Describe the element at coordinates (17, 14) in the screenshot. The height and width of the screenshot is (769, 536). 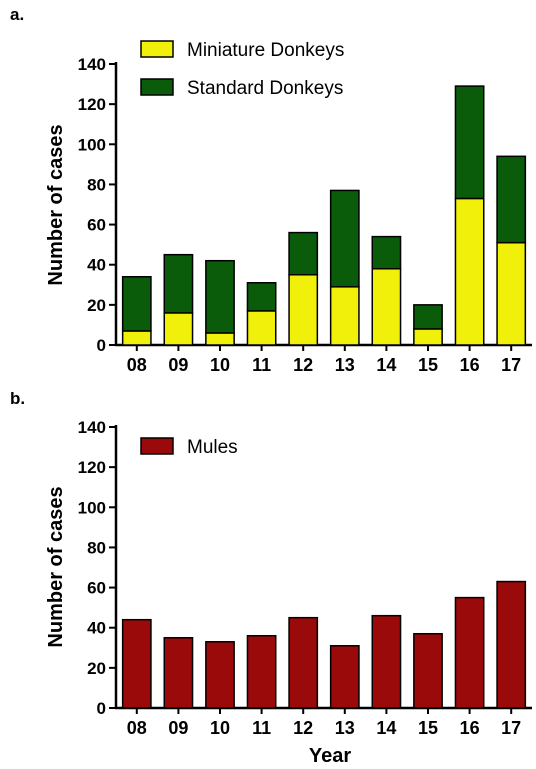
I see `panel-label-a: a.` at that location.